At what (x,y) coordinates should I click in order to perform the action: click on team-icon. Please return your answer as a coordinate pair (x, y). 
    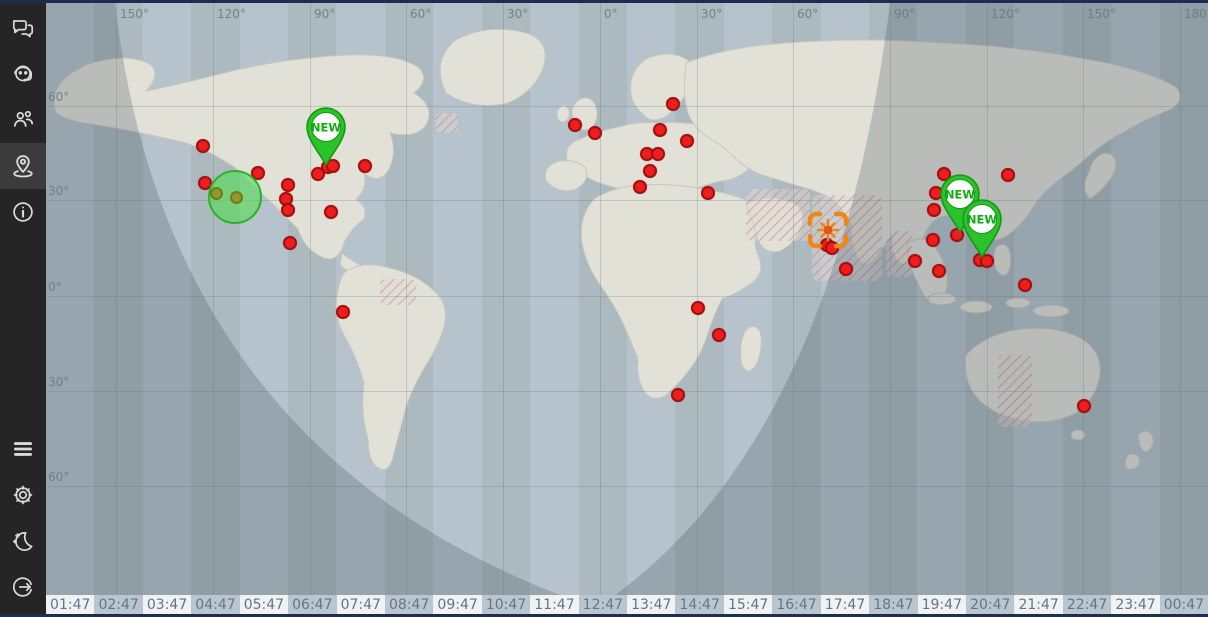
    Looking at the image, I should click on (24, 118).